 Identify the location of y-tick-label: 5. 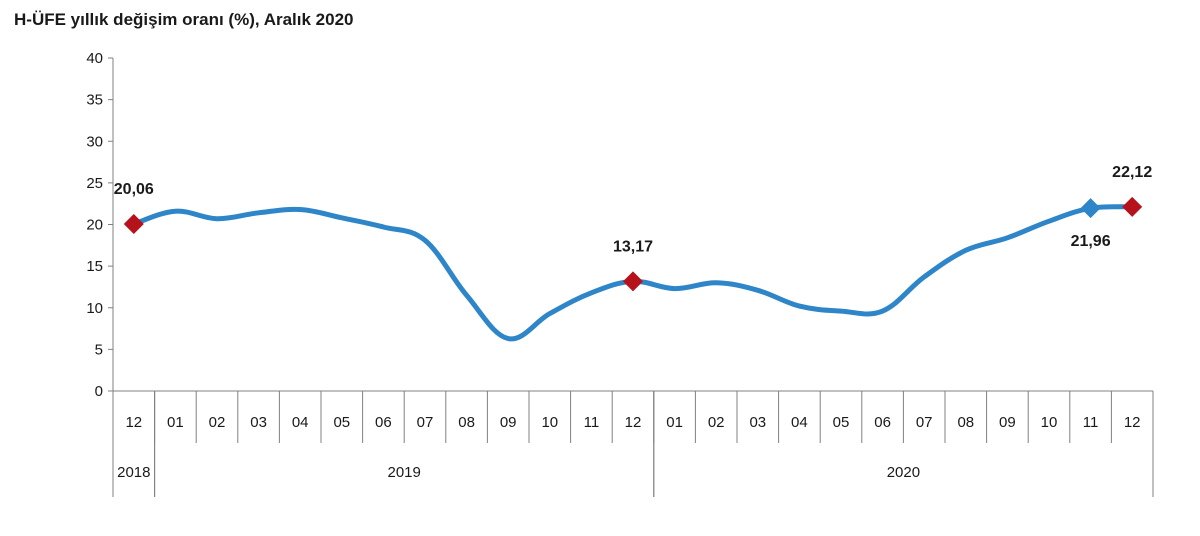
(99, 349).